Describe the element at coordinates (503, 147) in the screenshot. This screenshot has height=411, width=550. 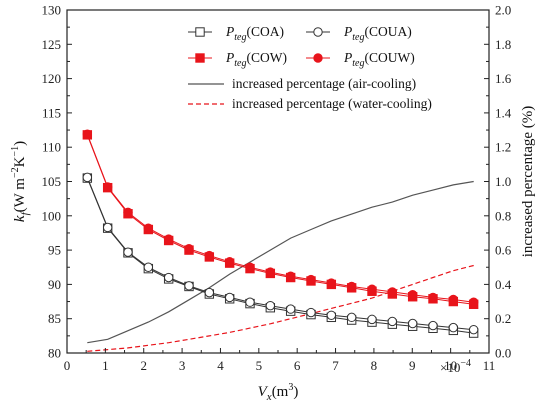
I see `y-right-tick-label: 1.2` at that location.